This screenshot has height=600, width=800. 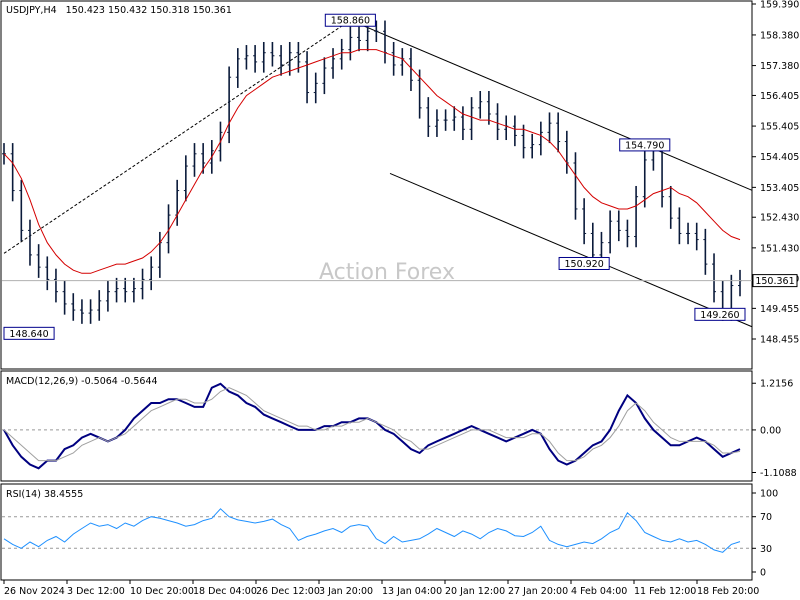 What do you see at coordinates (779, 248) in the screenshot?
I see `price-y-tick-label: 151.430` at bounding box center [779, 248].